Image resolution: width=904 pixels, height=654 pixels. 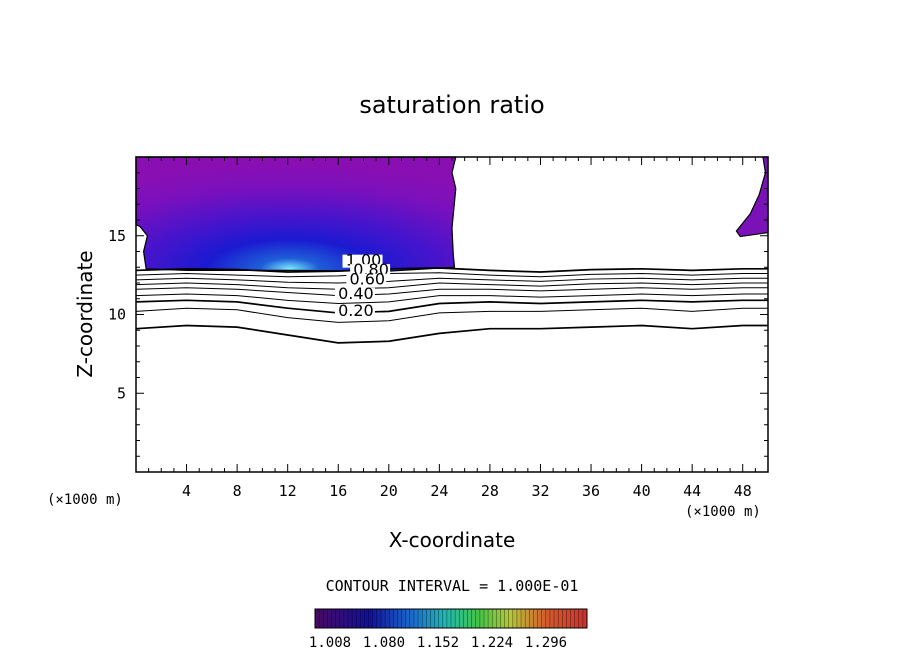 What do you see at coordinates (439, 491) in the screenshot?
I see `x-tick-label: 24` at bounding box center [439, 491].